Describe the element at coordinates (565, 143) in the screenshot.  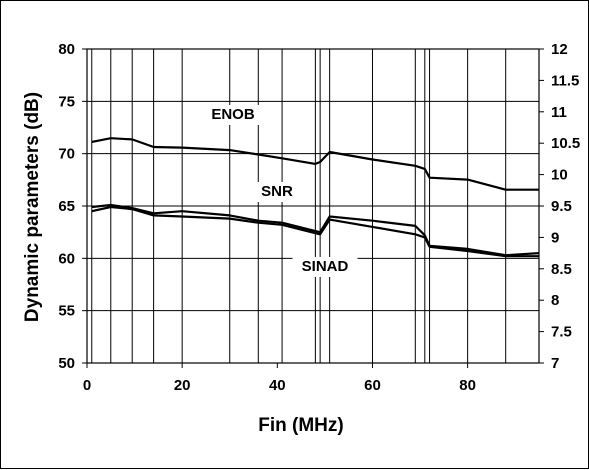
I see `y2-tick-label: 10.5` at that location.